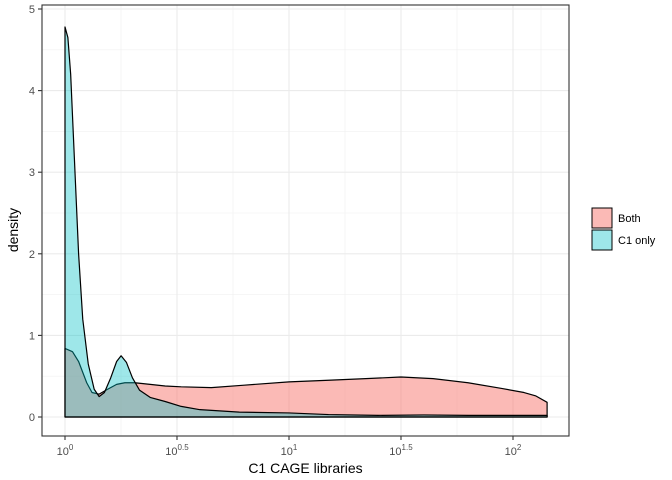 This screenshot has width=672, height=480. What do you see at coordinates (623, 229) in the screenshot?
I see `legend: Both C1 only` at bounding box center [623, 229].